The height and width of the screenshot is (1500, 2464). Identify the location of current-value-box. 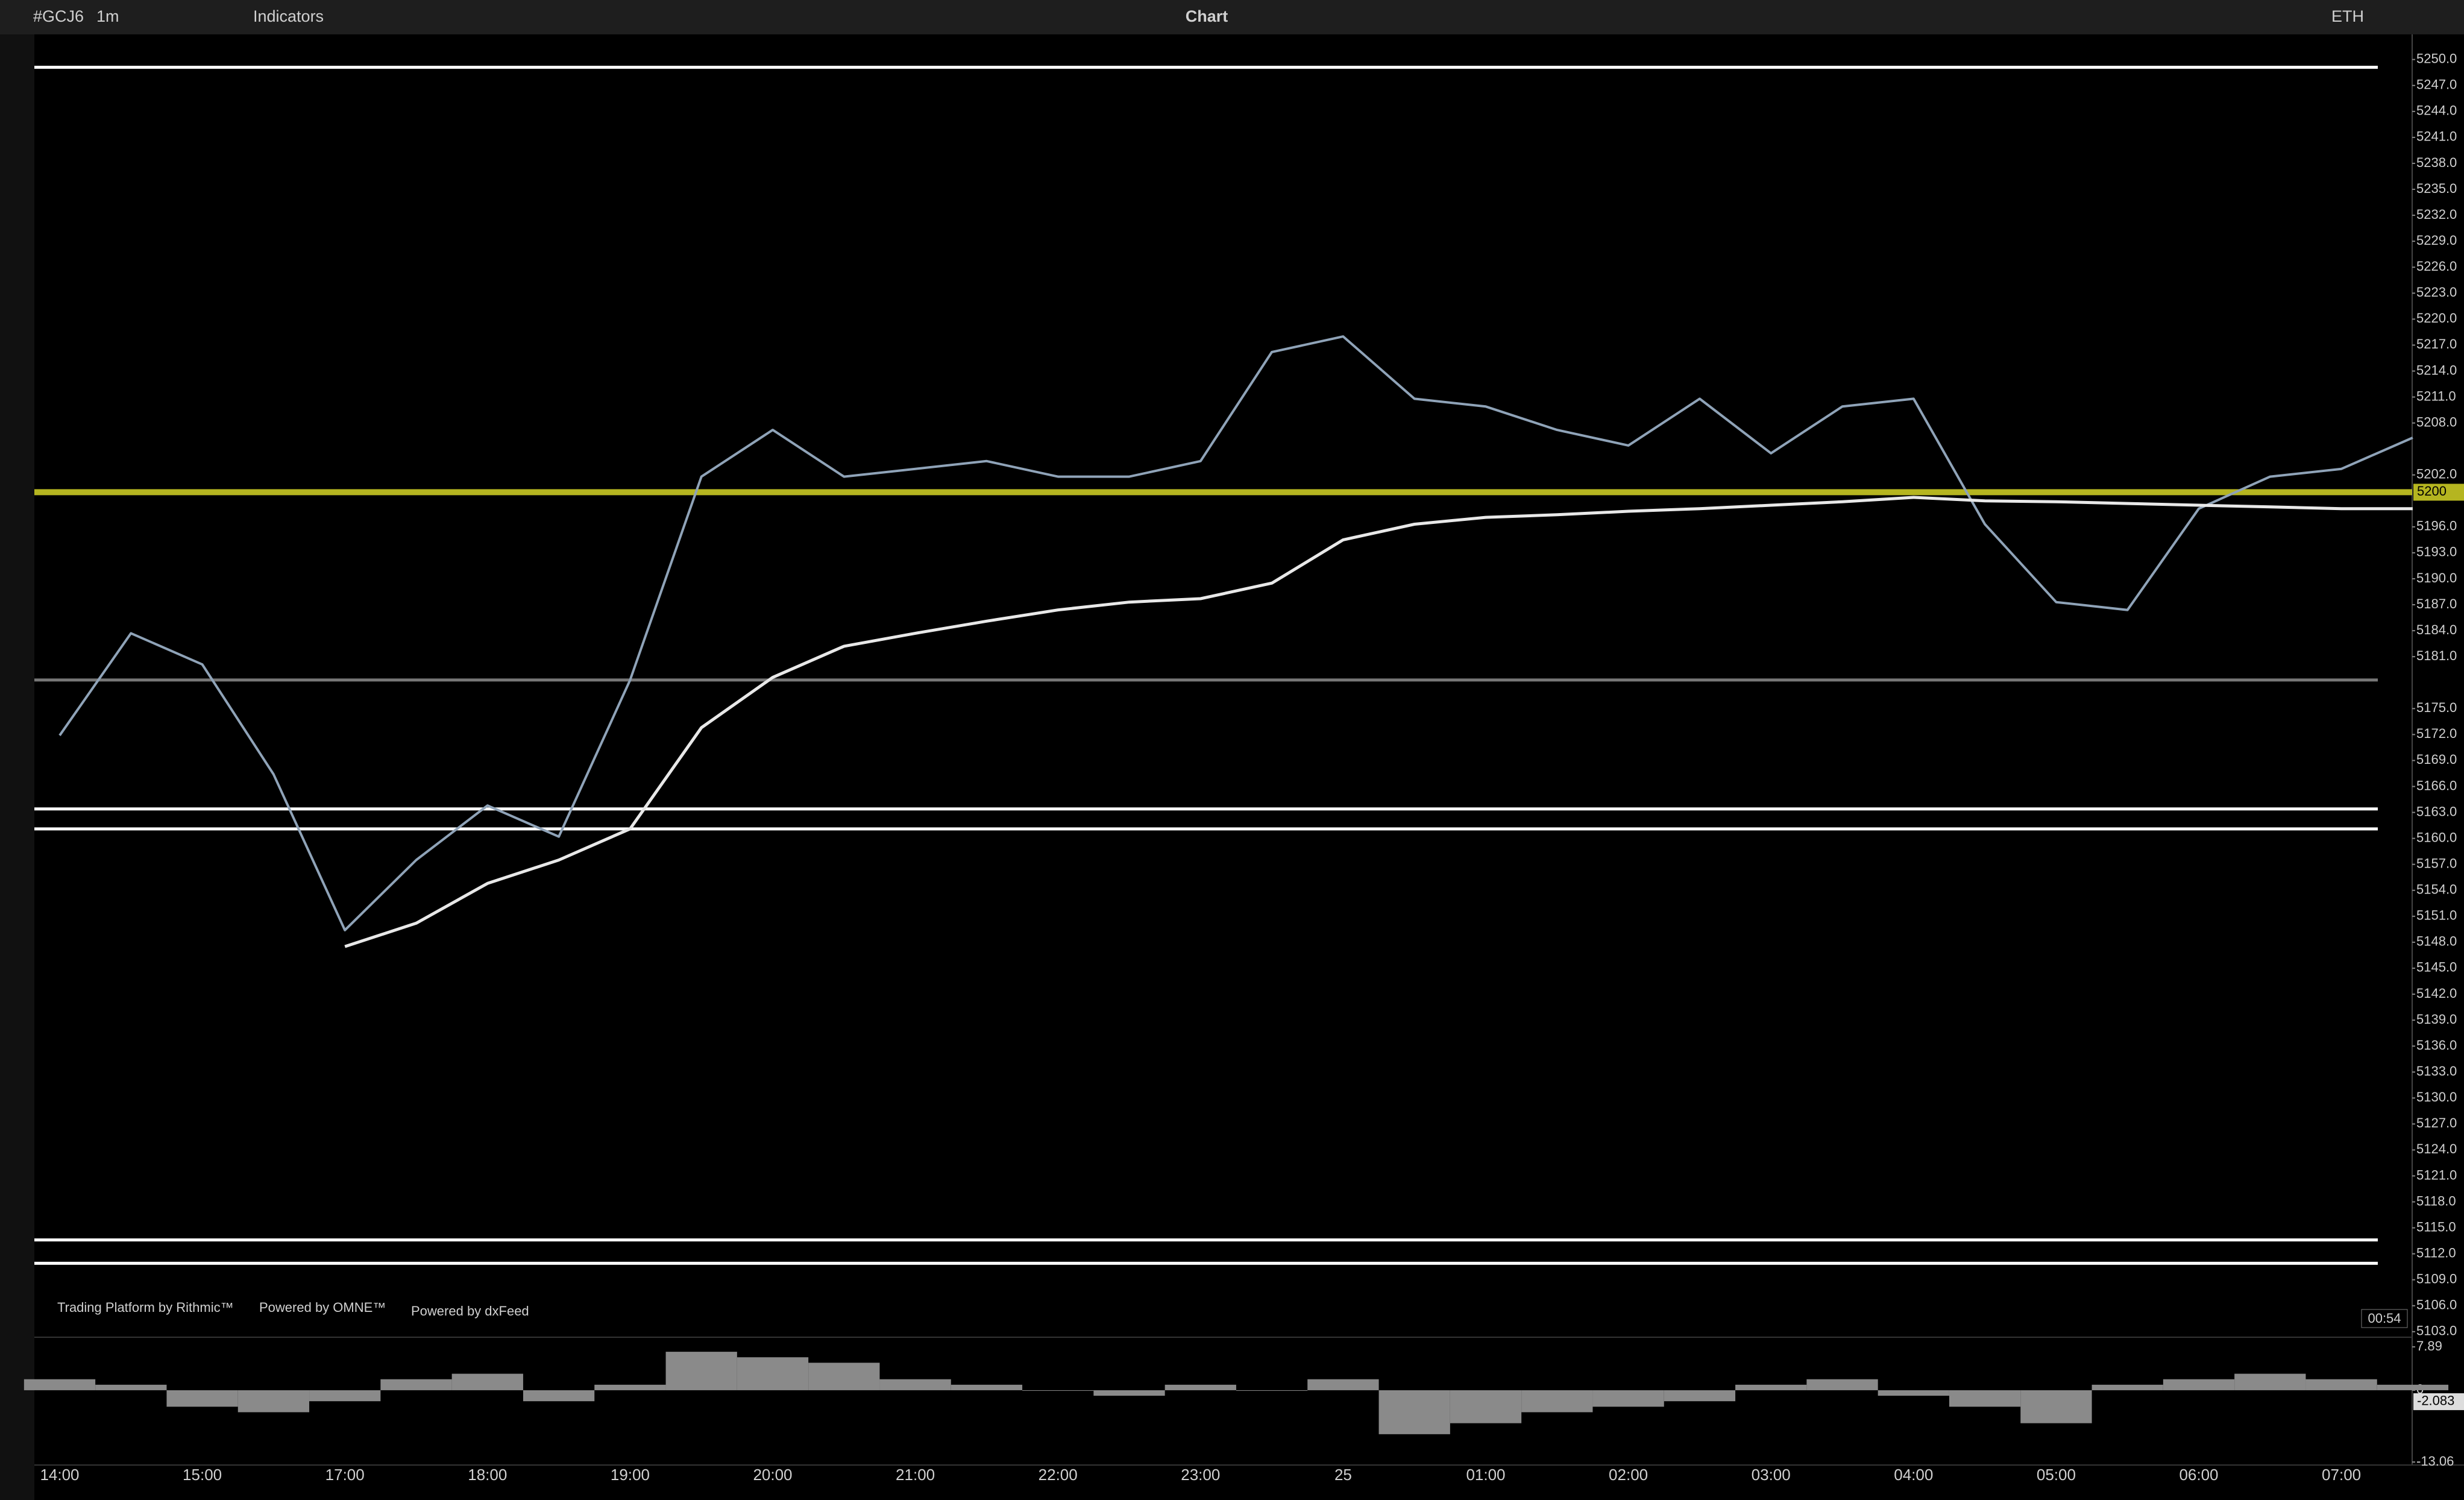
(2438, 1401).